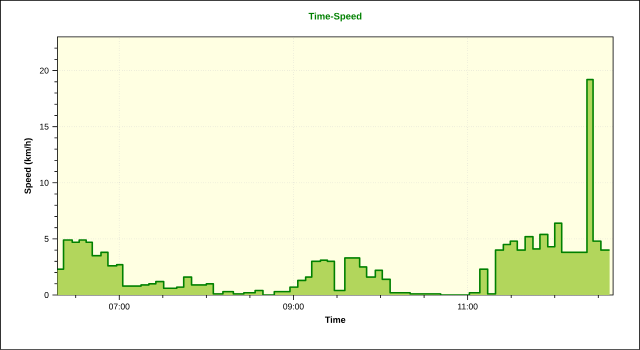  What do you see at coordinates (468, 307) in the screenshot?
I see `x-tick-label: 11:00` at bounding box center [468, 307].